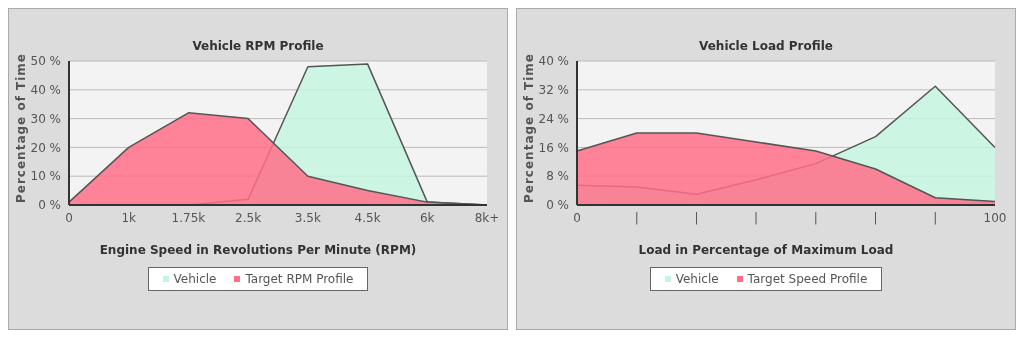  What do you see at coordinates (45, 118) in the screenshot?
I see `y-tick-label: 30 %` at bounding box center [45, 118].